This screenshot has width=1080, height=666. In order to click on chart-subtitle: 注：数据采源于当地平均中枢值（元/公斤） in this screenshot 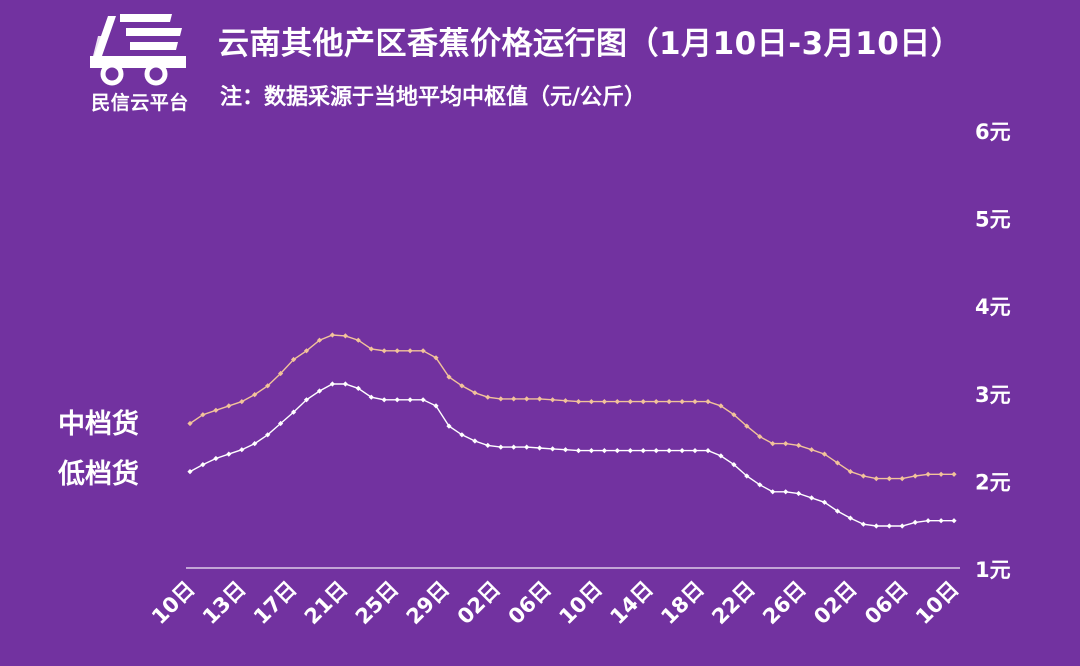, I will do `click(433, 97)`.